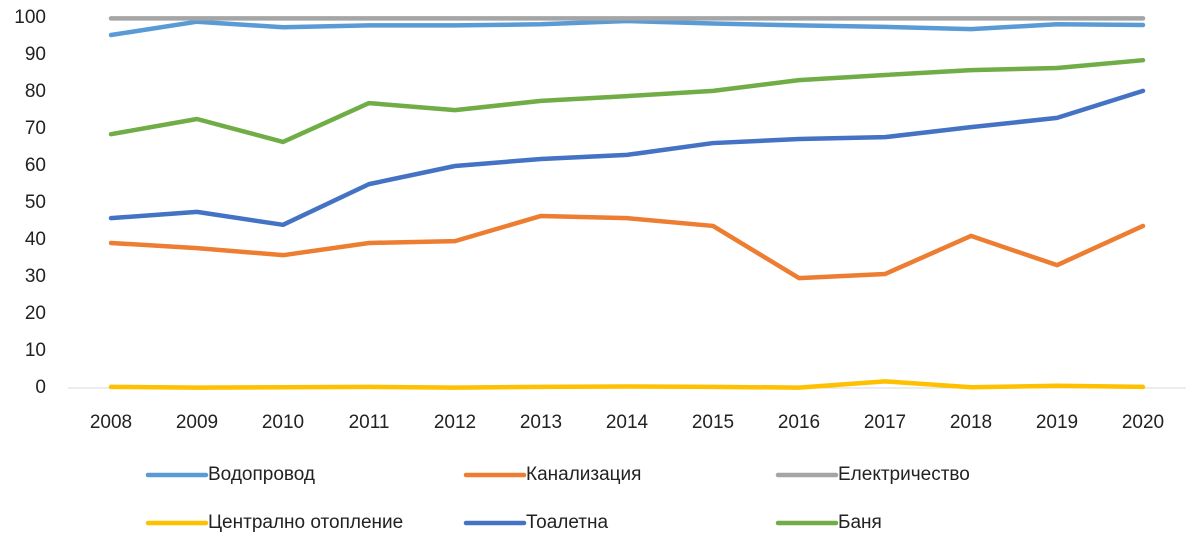  Describe the element at coordinates (1143, 422) in the screenshot. I see `x-tick-label: 2020` at that location.